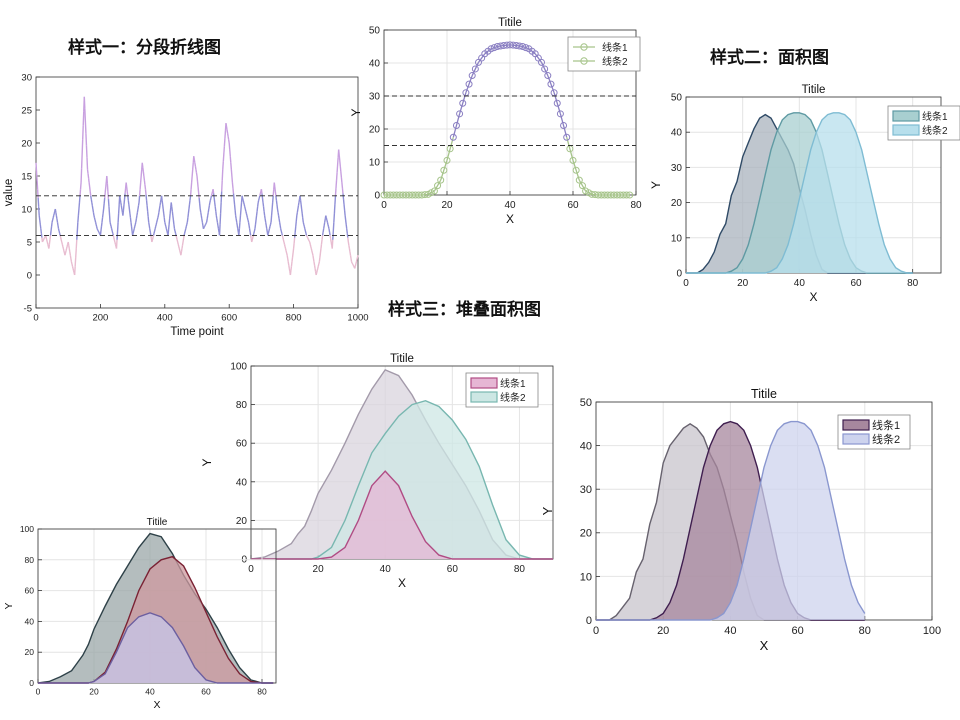 This screenshot has height=720, width=960. What do you see at coordinates (513, 397) in the screenshot?
I see `legend-label: 线条2` at bounding box center [513, 397].